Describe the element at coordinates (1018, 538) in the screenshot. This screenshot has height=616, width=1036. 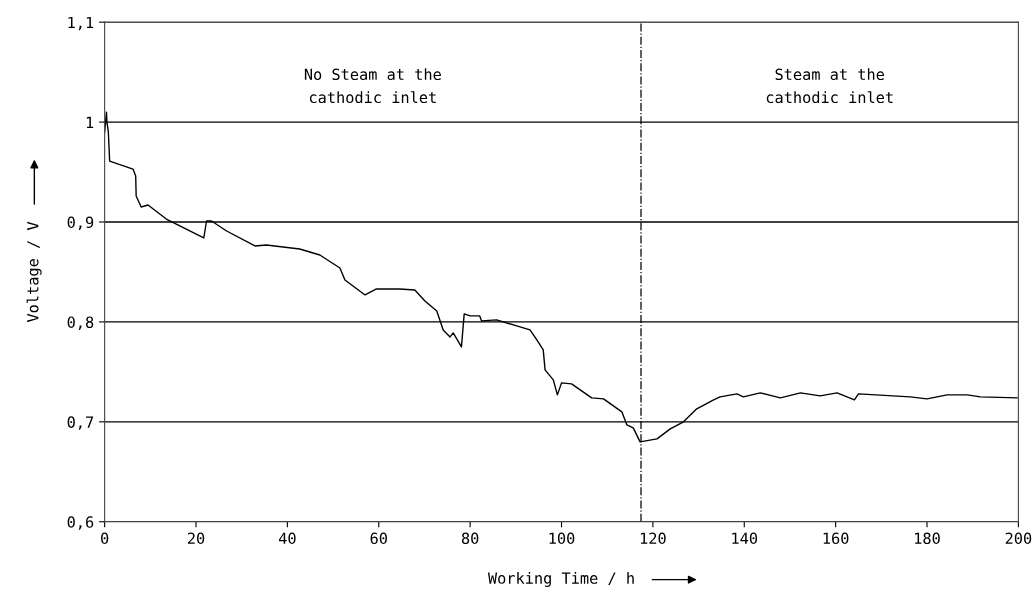
I see `x-tick-label: 200` at that location.